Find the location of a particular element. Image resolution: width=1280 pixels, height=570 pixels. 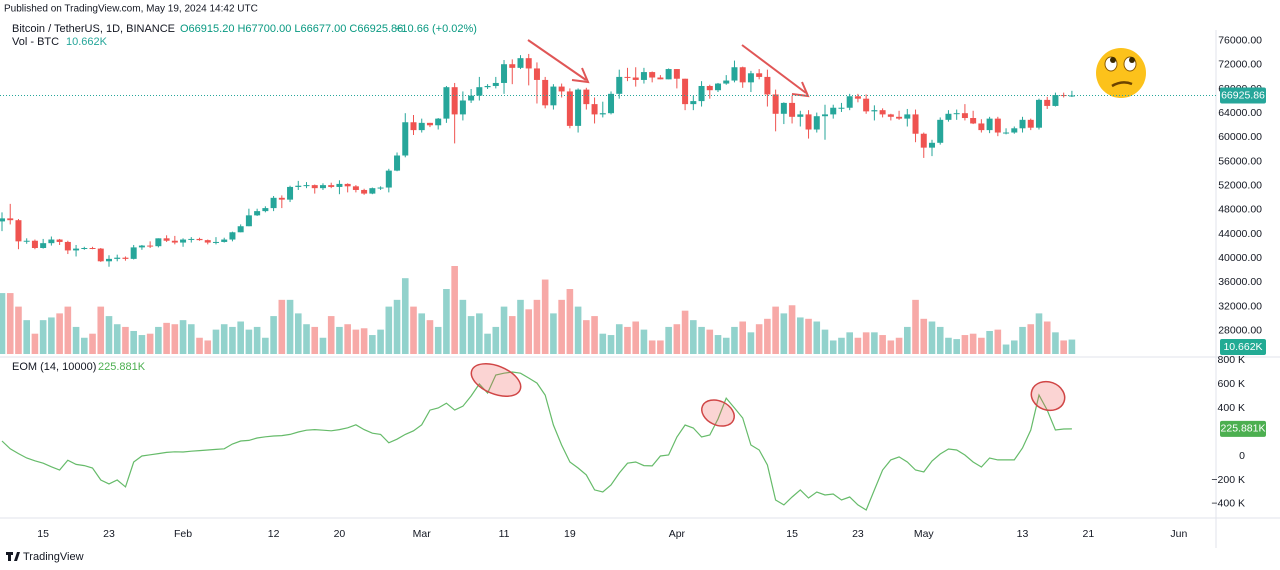

y-tick-label: 76000.00 is located at coordinates (1240, 40).